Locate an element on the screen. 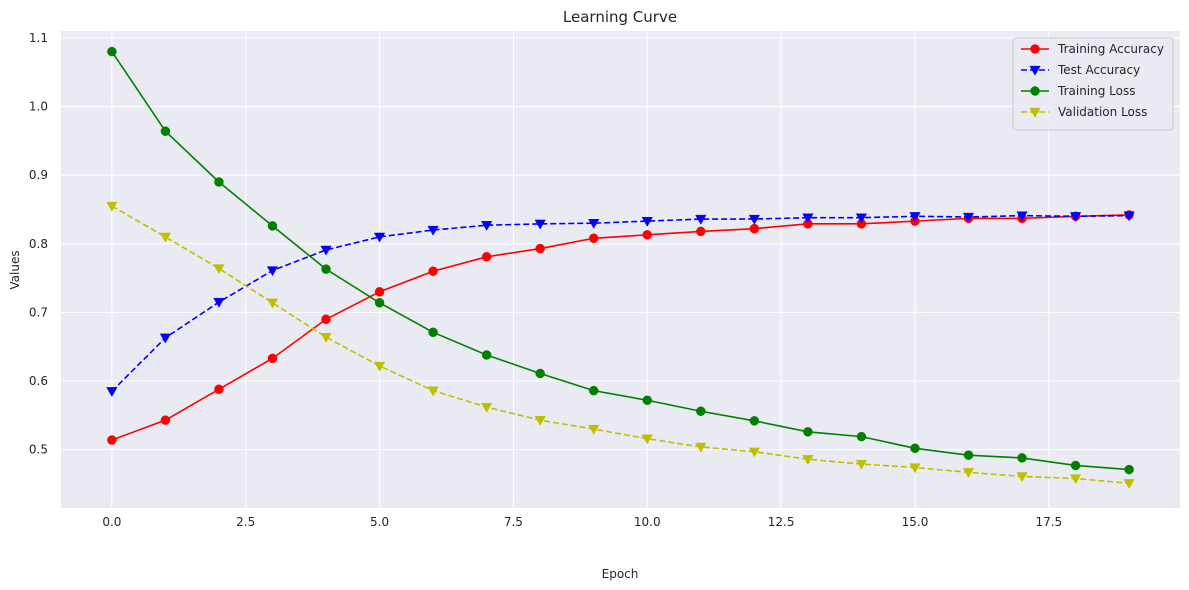 The height and width of the screenshot is (590, 1189). legend-label: Training Loss is located at coordinates (1096, 91).